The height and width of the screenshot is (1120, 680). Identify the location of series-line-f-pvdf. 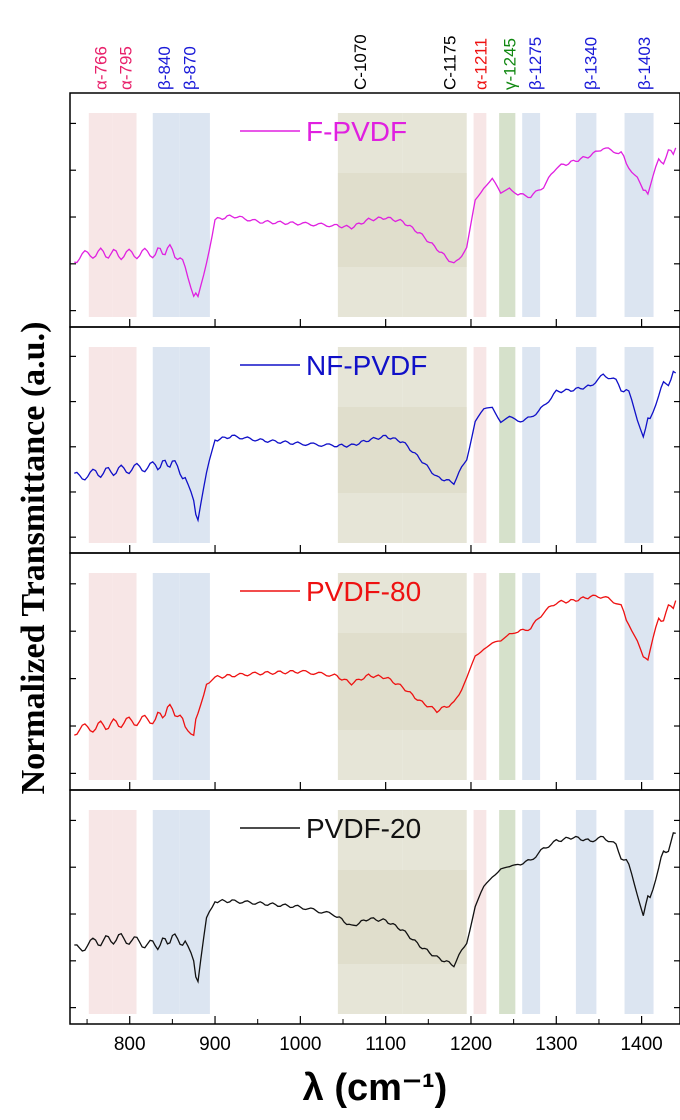
(375, 223).